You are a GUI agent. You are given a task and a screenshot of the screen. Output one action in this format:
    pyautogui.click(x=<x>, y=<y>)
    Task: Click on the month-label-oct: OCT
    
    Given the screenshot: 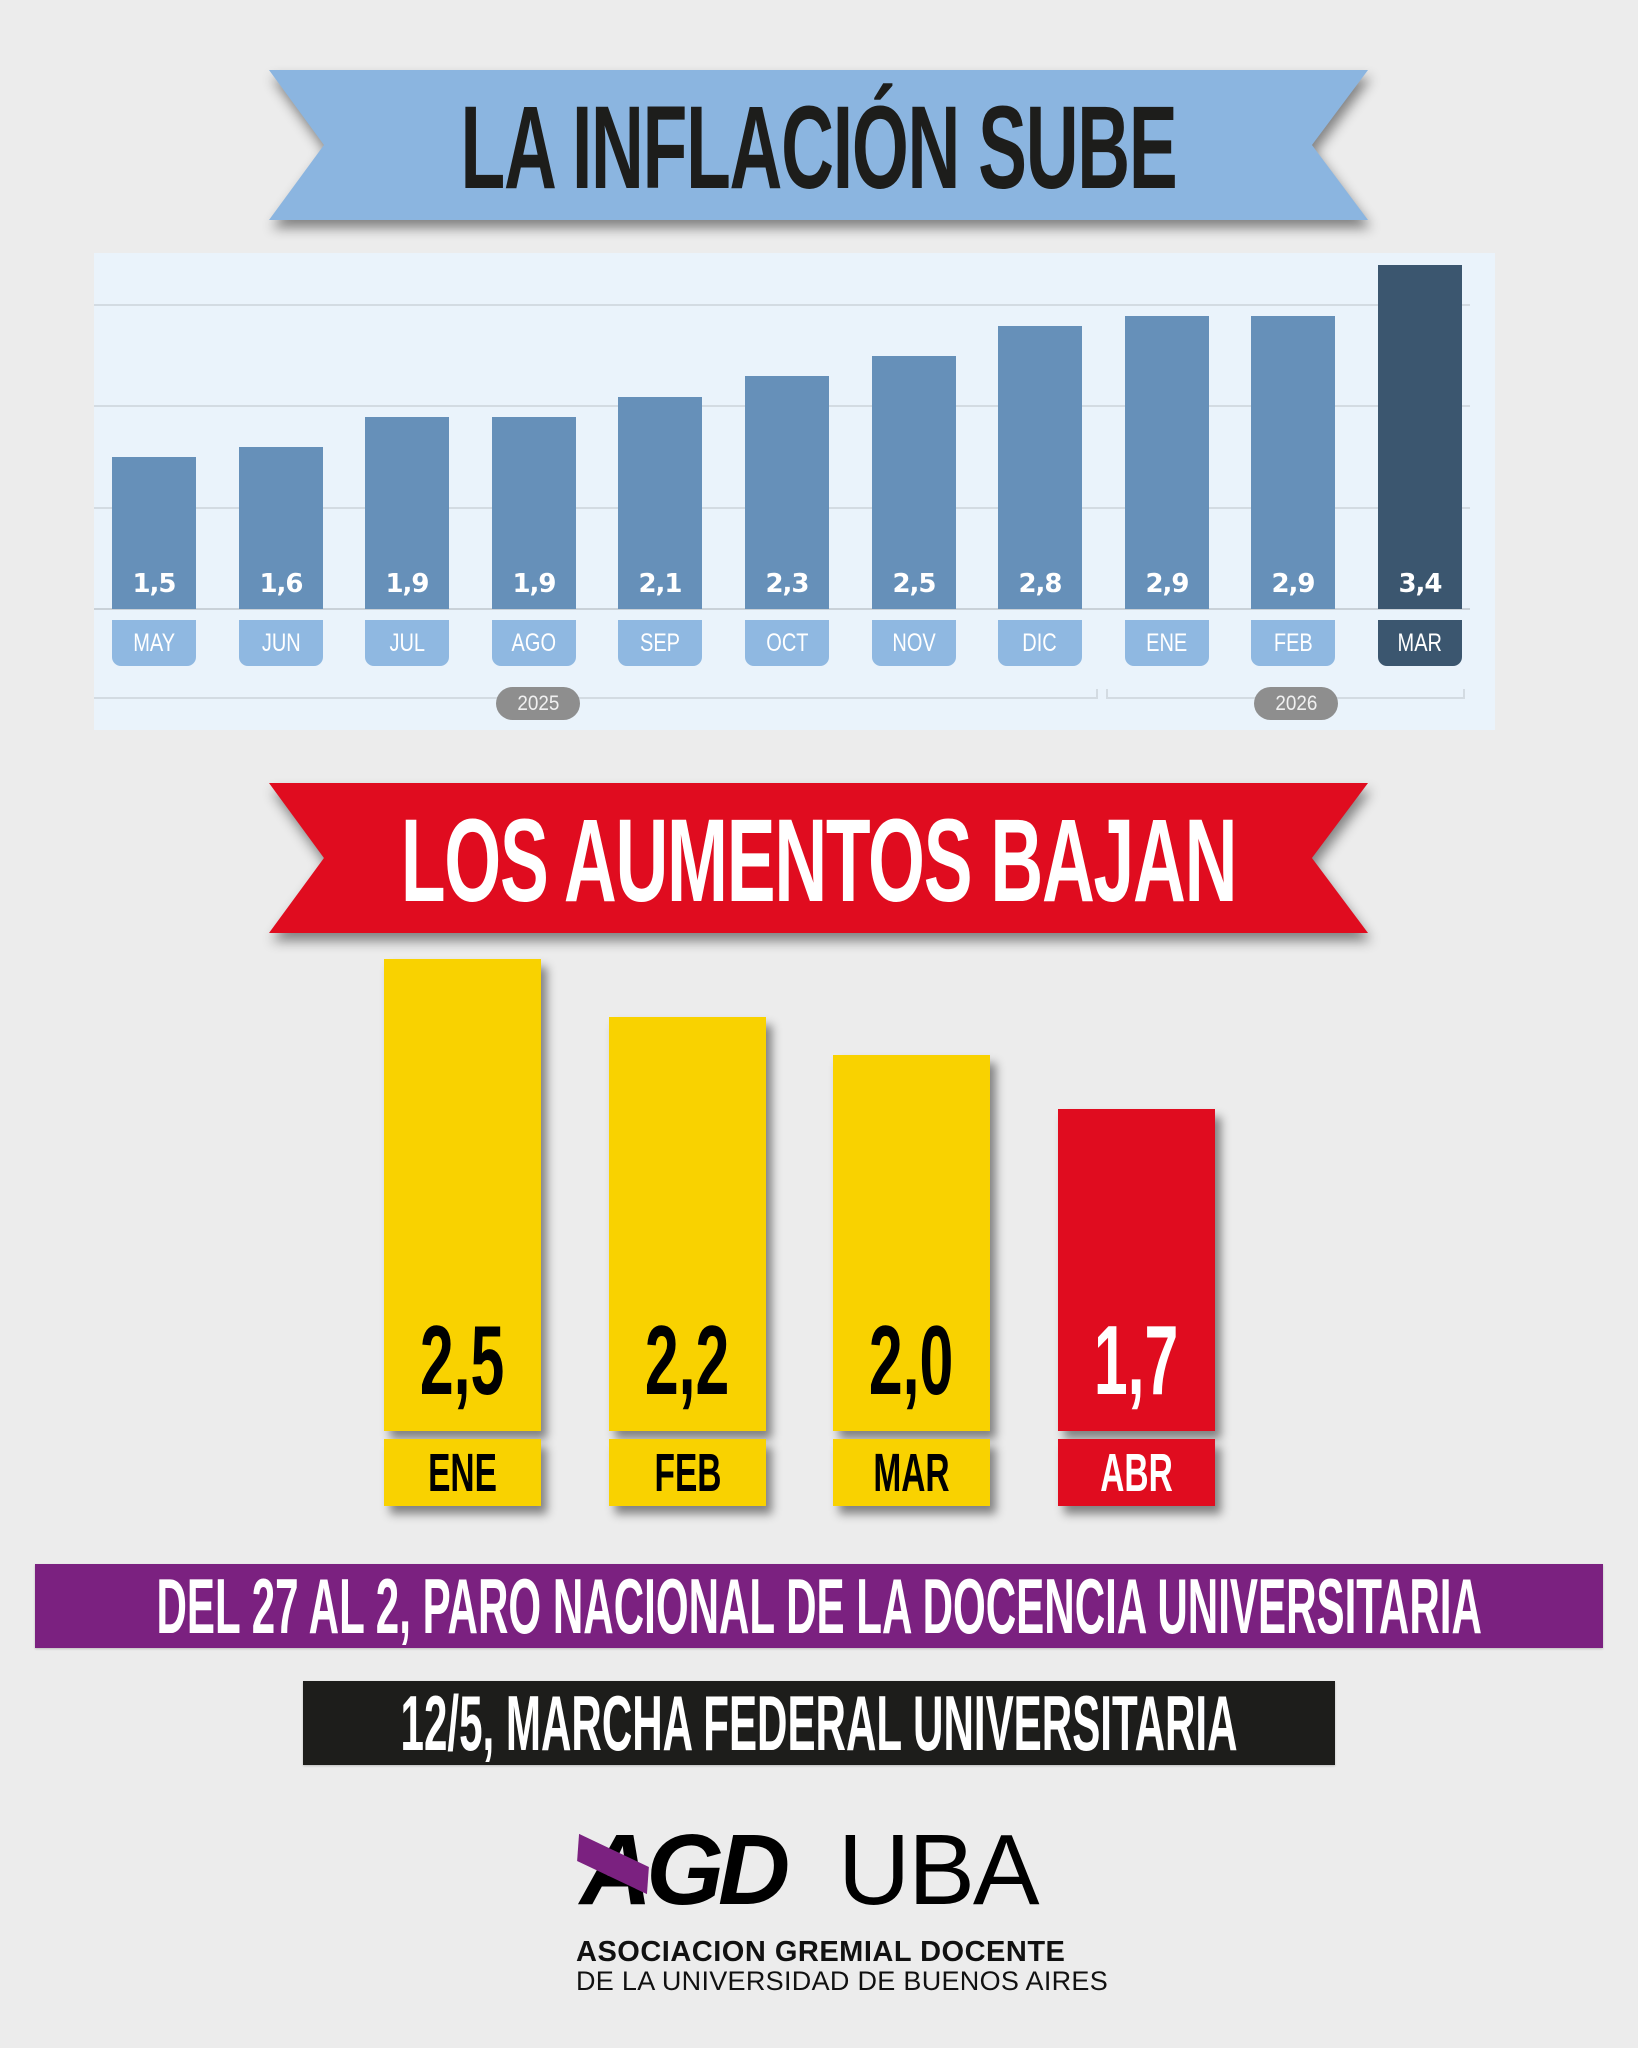 What is the action you would take?
    pyautogui.click(x=787, y=643)
    